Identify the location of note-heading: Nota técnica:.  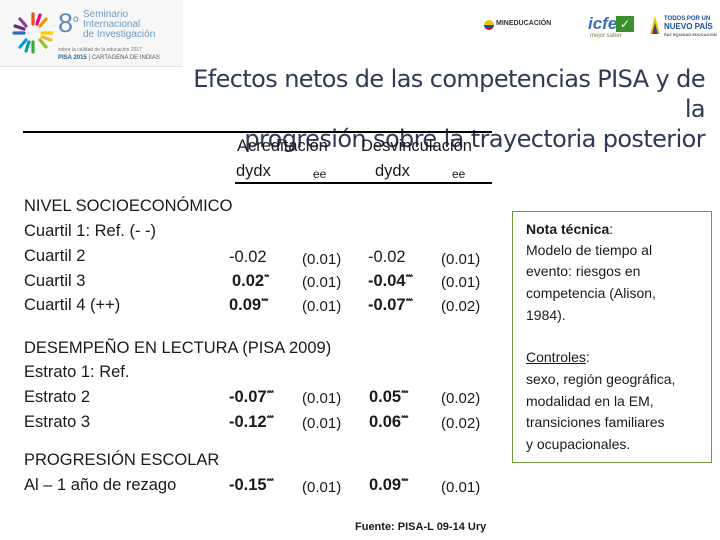
(570, 229).